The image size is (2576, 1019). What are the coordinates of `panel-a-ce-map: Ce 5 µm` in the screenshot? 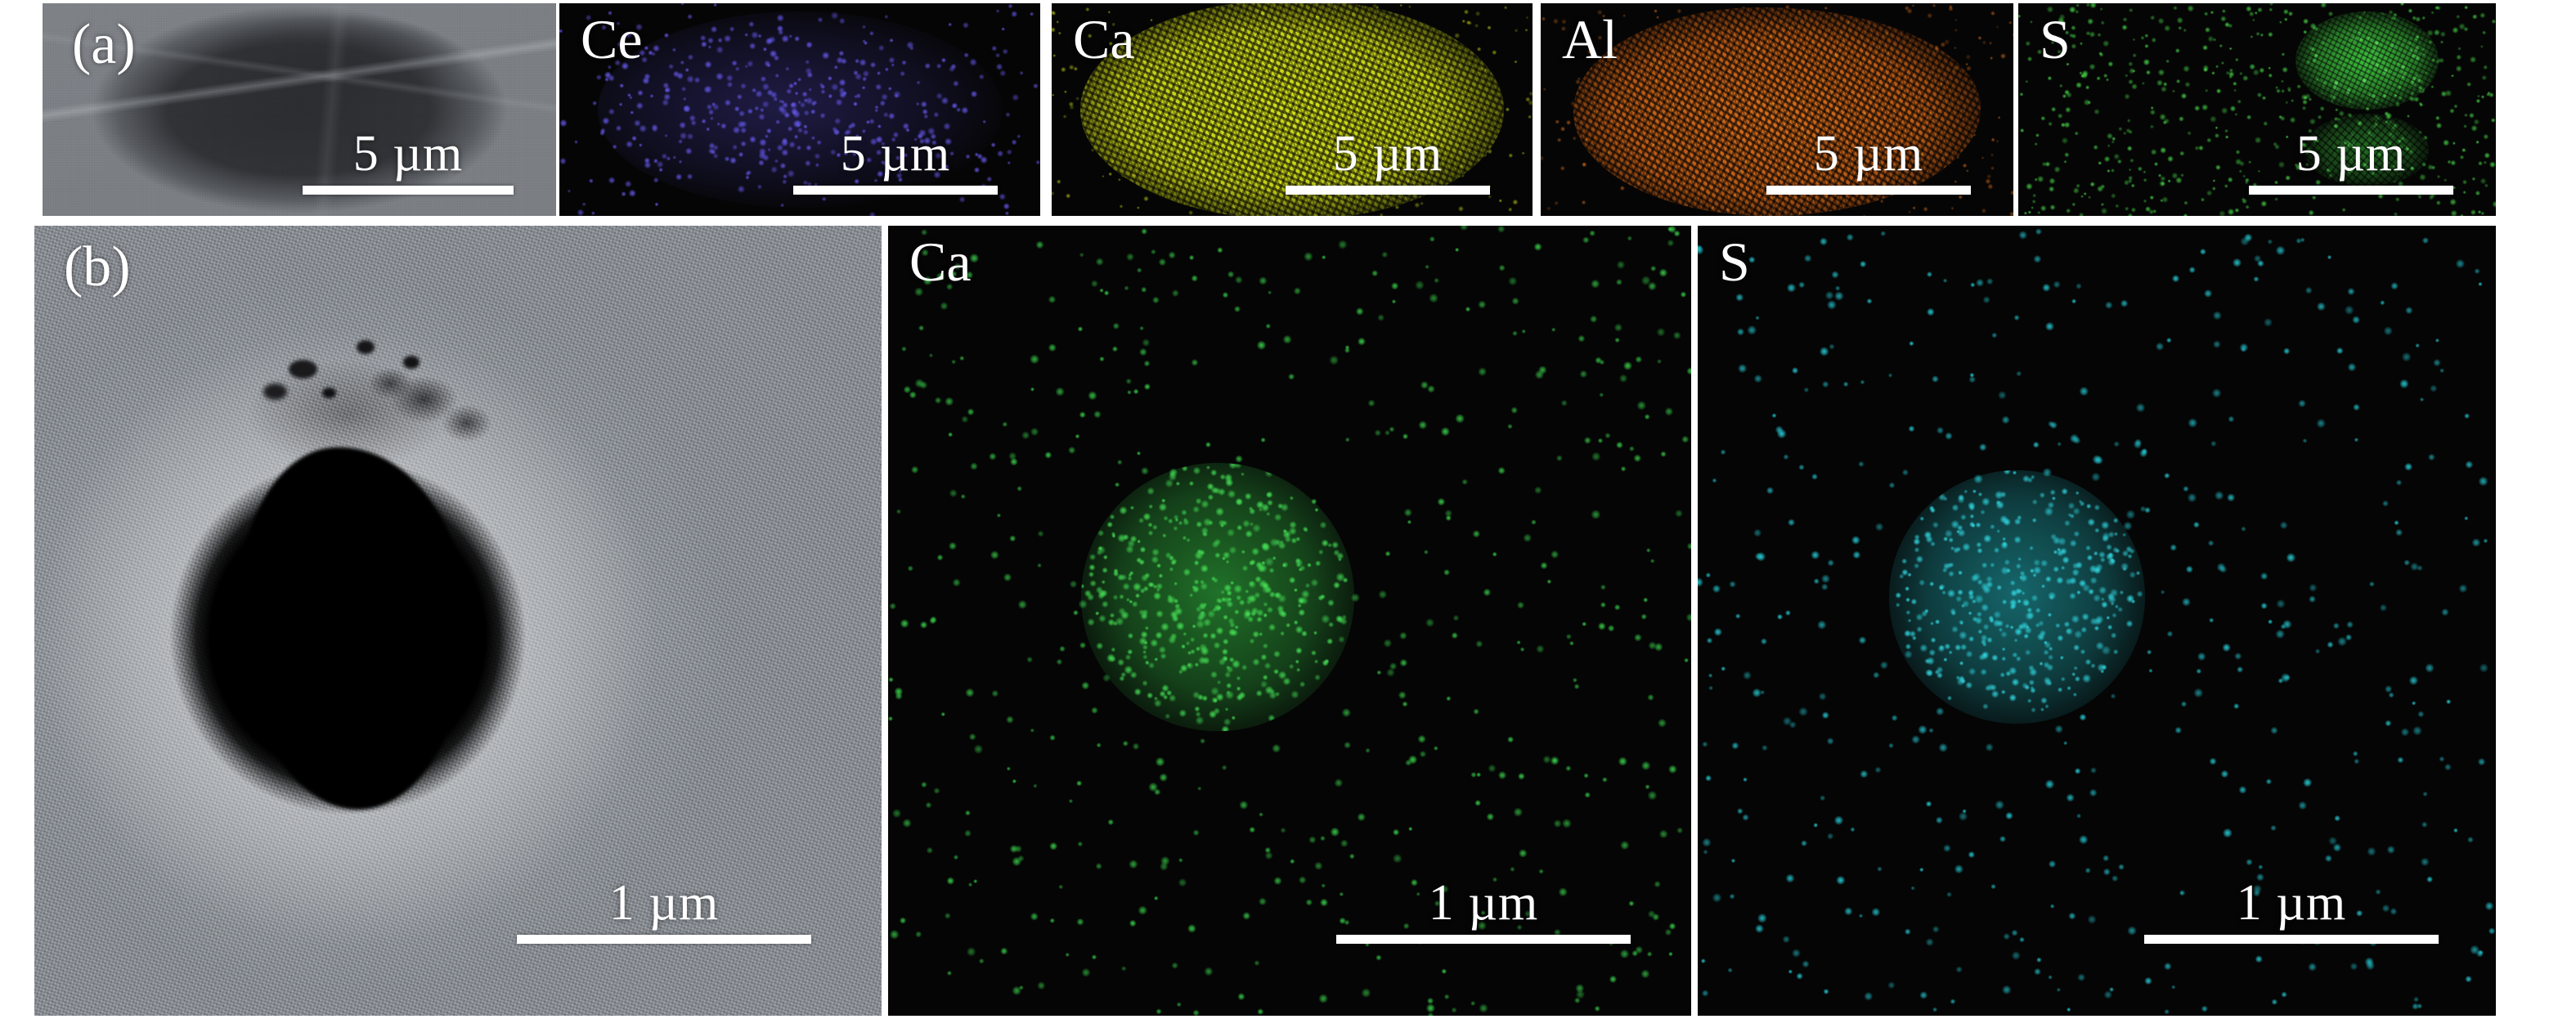 It's located at (799, 109).